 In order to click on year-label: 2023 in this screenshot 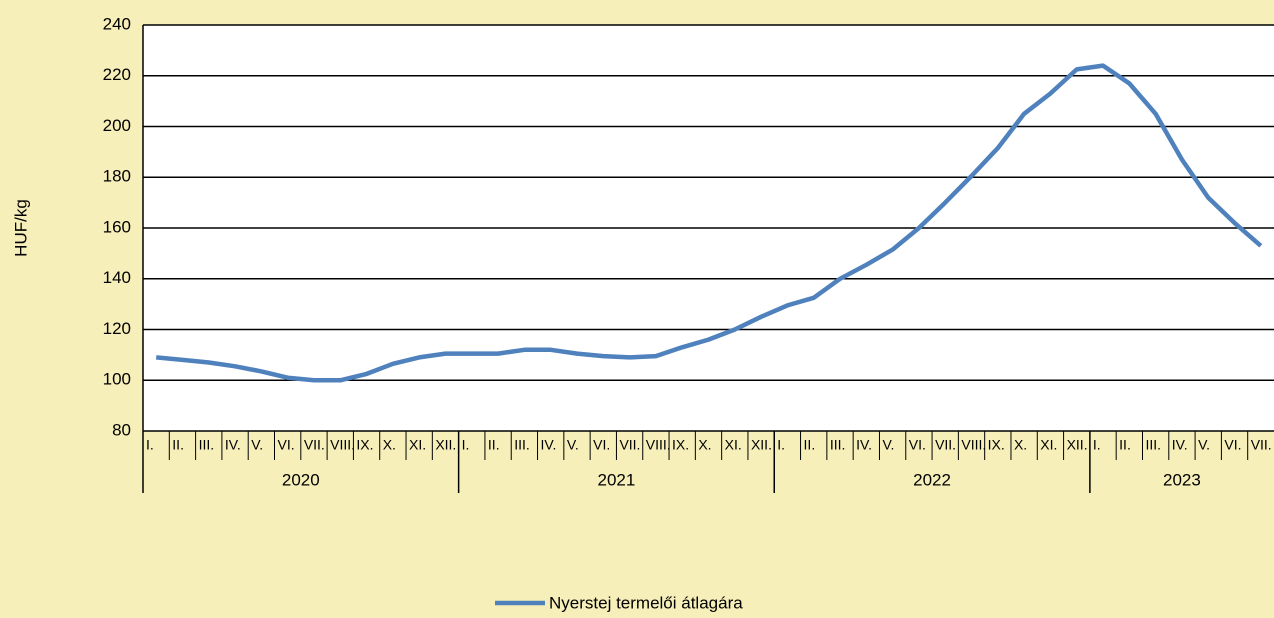, I will do `click(1182, 479)`.